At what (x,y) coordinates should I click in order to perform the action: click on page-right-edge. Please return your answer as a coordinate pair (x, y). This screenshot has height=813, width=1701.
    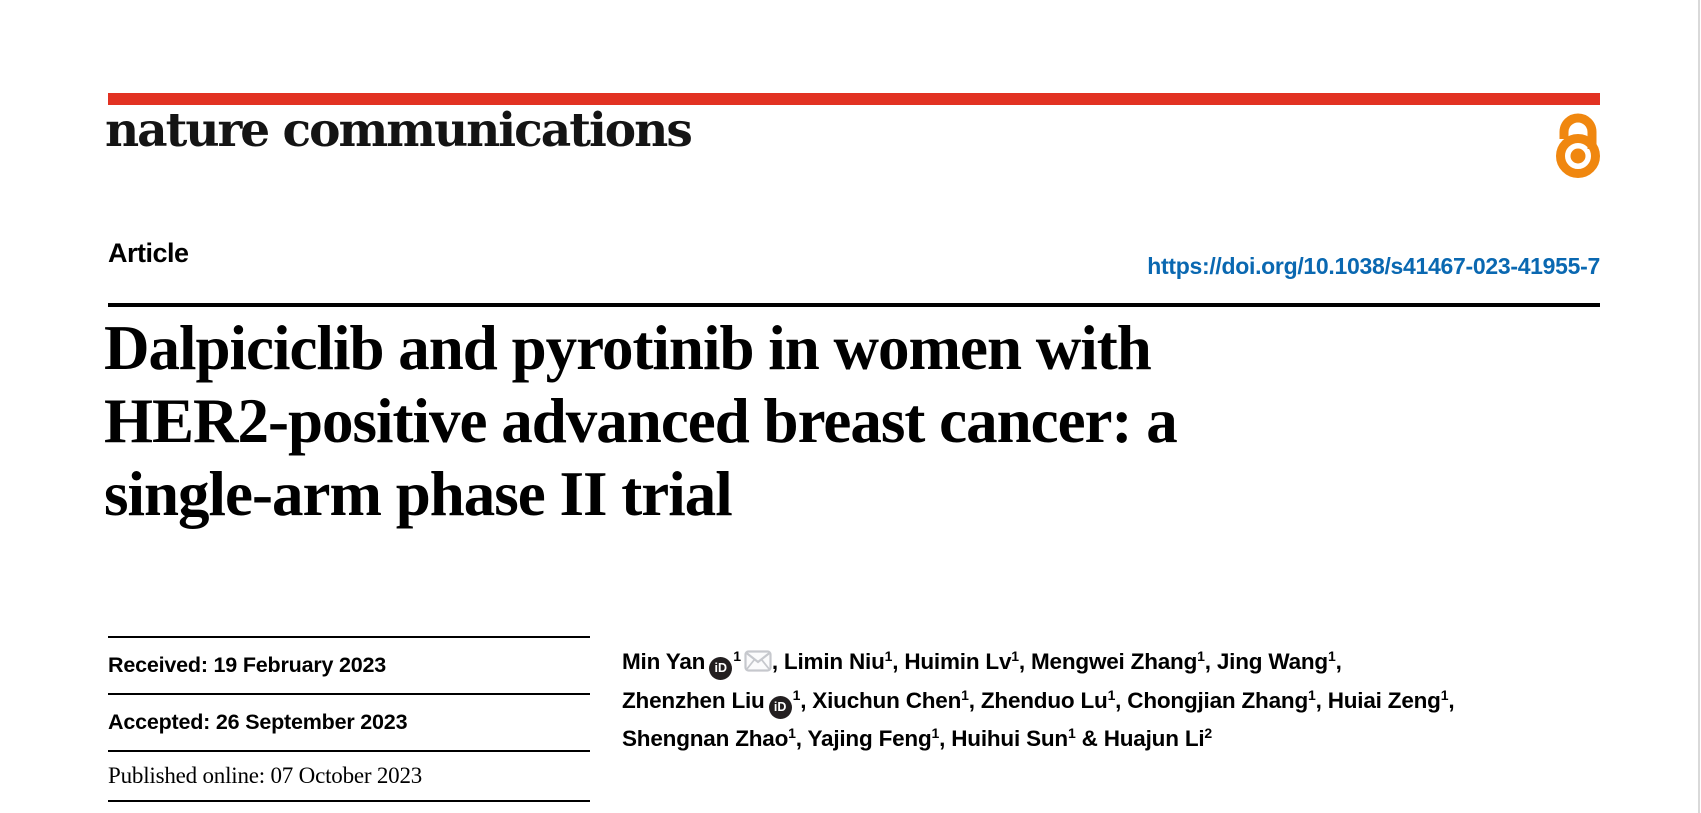
    Looking at the image, I should click on (1699, 406).